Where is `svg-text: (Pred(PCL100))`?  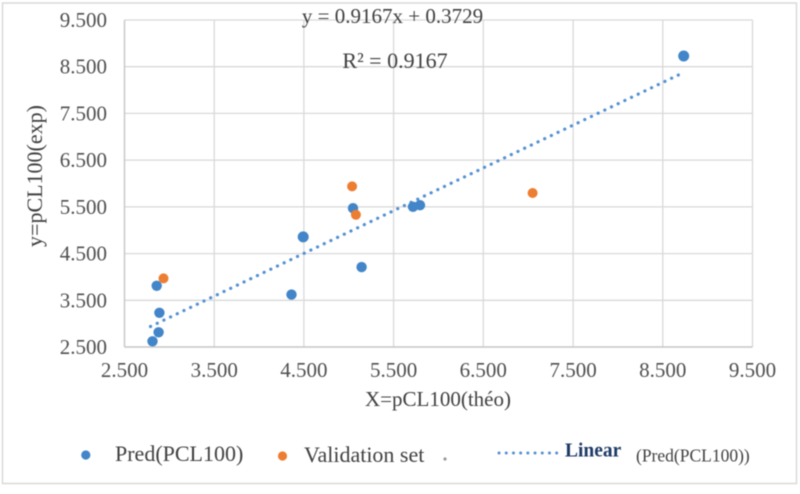 svg-text: (Pred(PCL100)) is located at coordinates (693, 456).